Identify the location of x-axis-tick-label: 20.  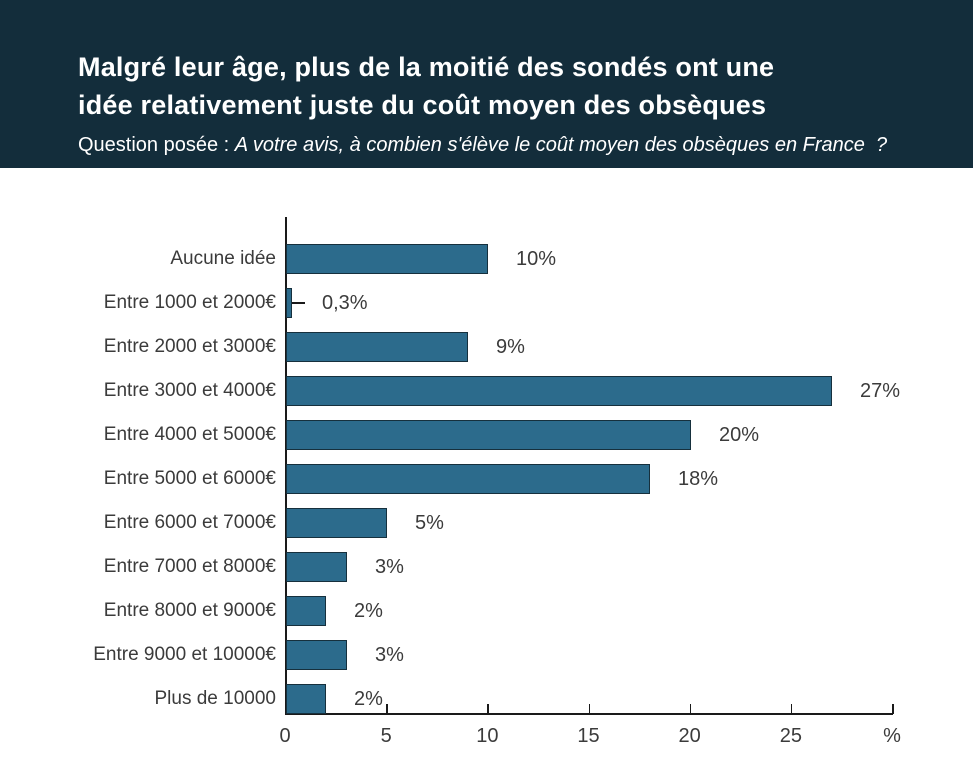
(689, 736).